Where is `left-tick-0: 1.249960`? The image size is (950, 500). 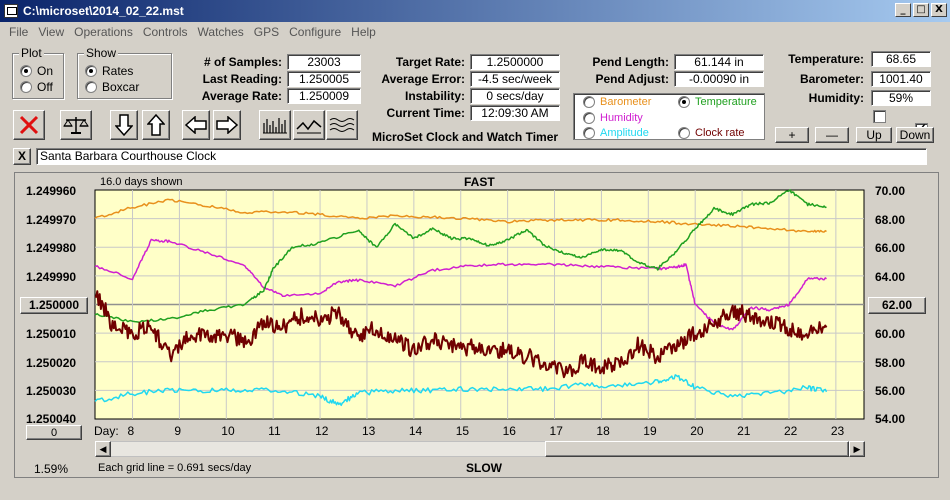
left-tick-0: 1.249960 is located at coordinates (51, 191).